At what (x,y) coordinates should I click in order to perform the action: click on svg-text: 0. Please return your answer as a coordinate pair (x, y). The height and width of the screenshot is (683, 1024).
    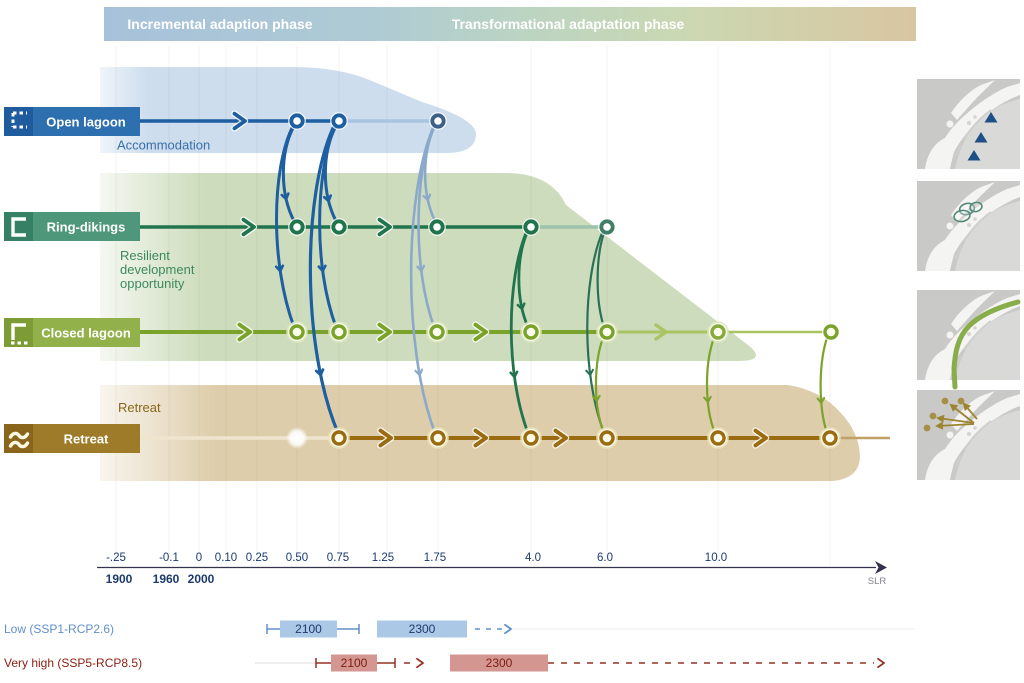
    Looking at the image, I should click on (199, 558).